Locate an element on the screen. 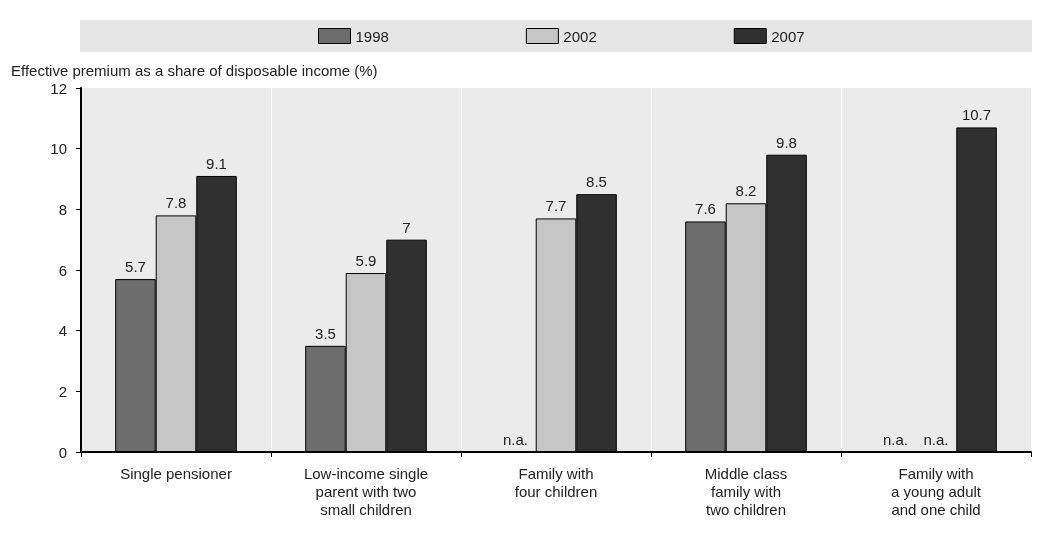 This screenshot has height=535, width=1040. data-label: 9.8 is located at coordinates (786, 142).